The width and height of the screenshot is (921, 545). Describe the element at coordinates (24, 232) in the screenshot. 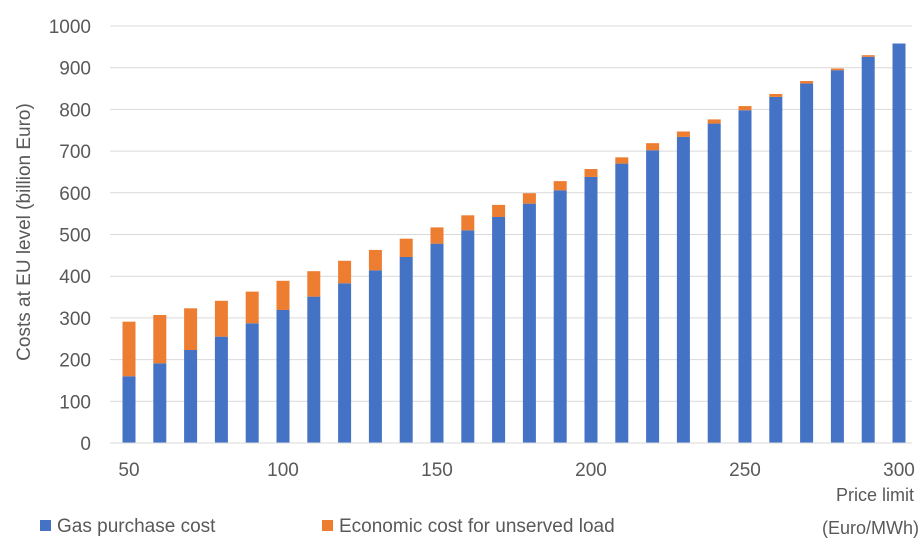

I see `y-axis-label: Costs at EU level (billion Euro)` at that location.